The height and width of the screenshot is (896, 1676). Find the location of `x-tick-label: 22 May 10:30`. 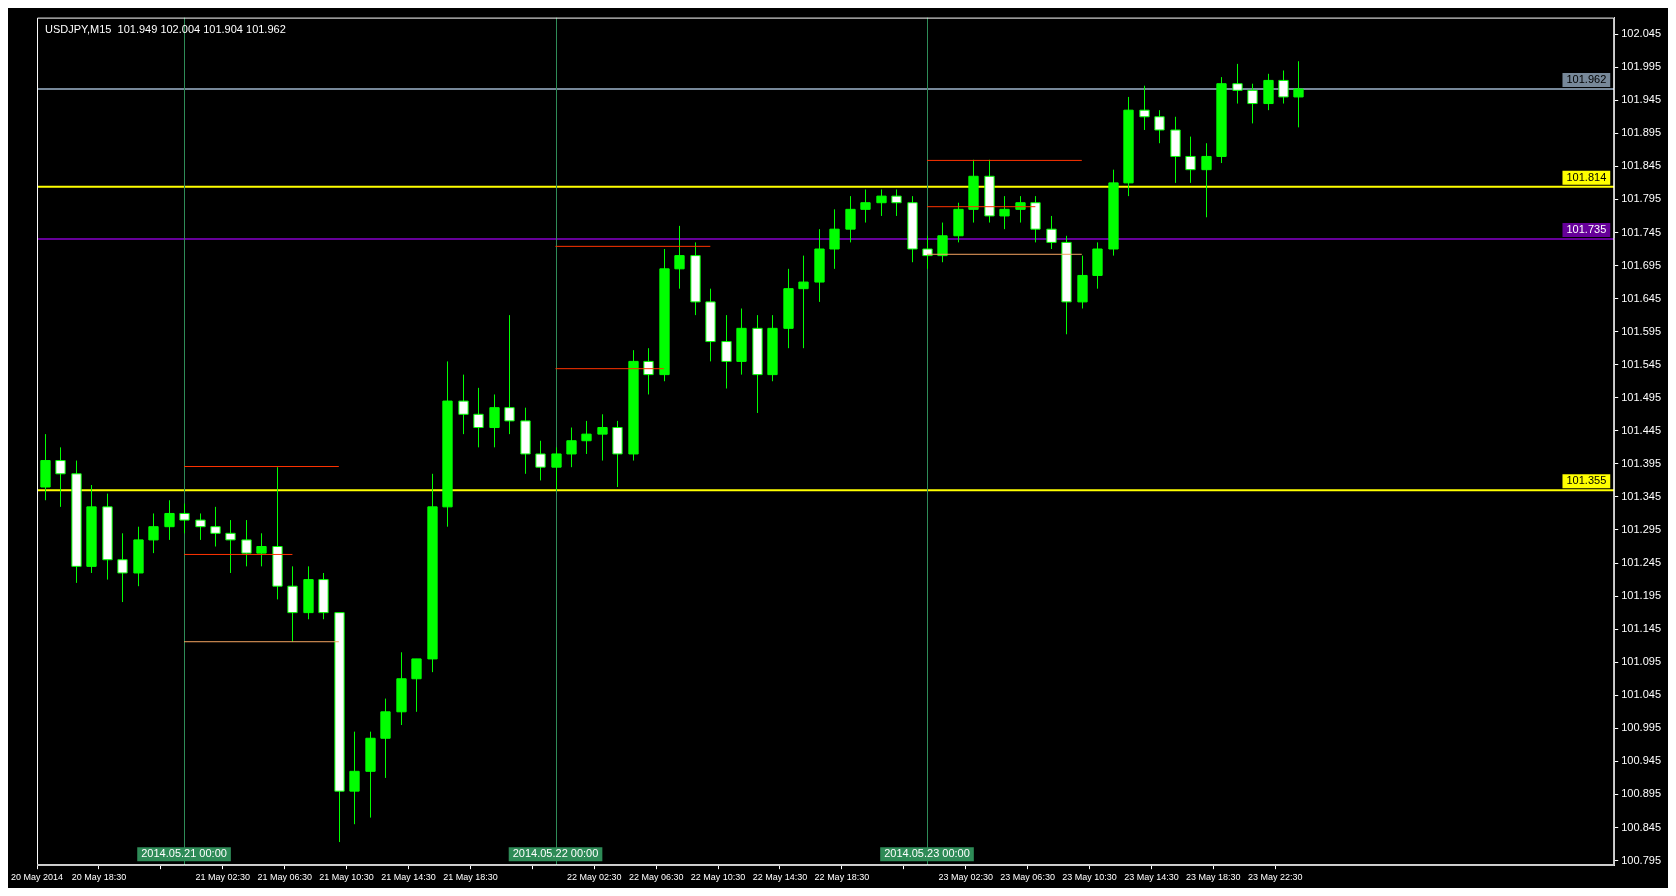

x-tick-label: 22 May 10:30 is located at coordinates (718, 877).